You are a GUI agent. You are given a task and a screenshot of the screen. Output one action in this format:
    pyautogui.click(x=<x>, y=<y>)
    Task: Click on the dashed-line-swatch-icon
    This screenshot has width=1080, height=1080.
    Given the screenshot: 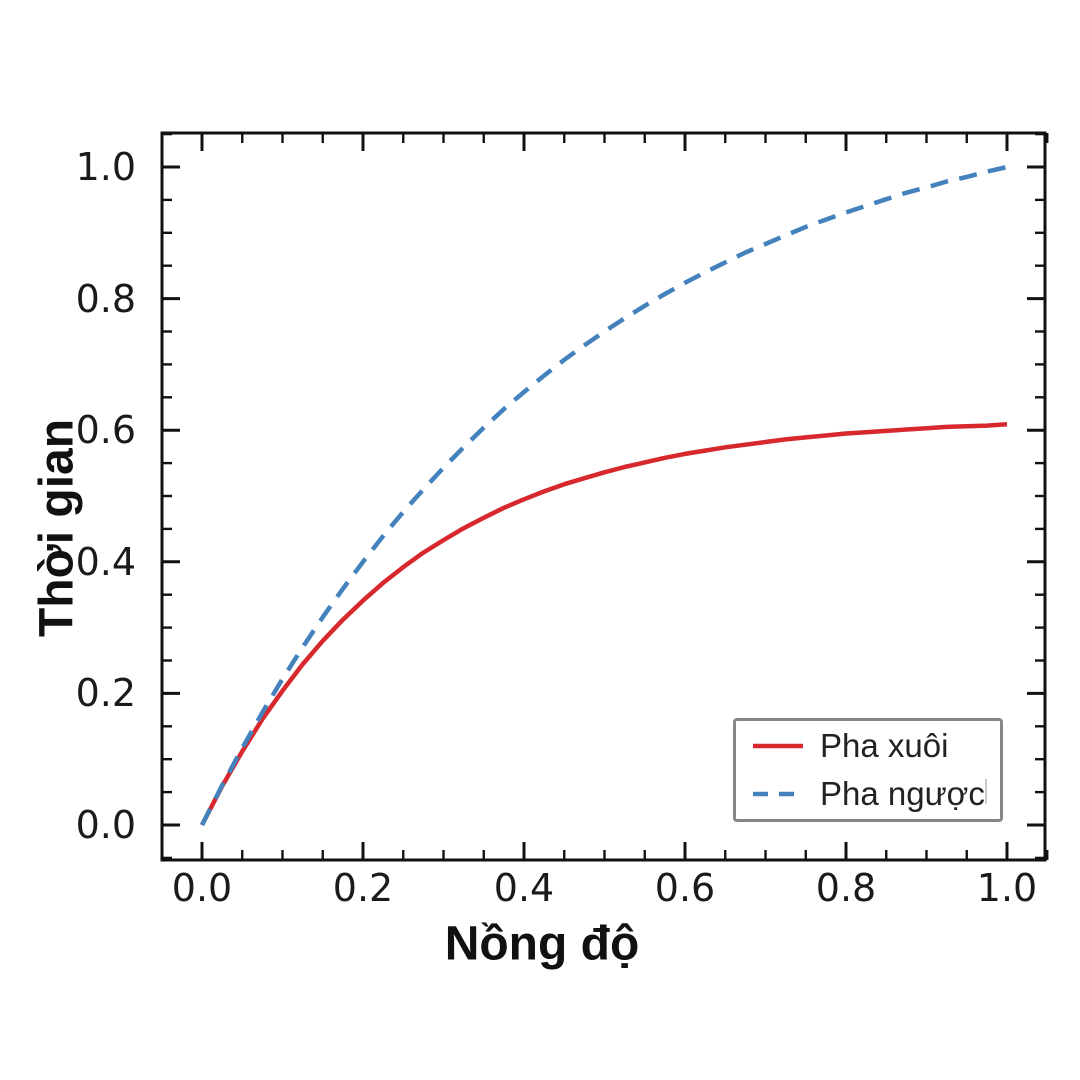 What is the action you would take?
    pyautogui.click(x=778, y=794)
    